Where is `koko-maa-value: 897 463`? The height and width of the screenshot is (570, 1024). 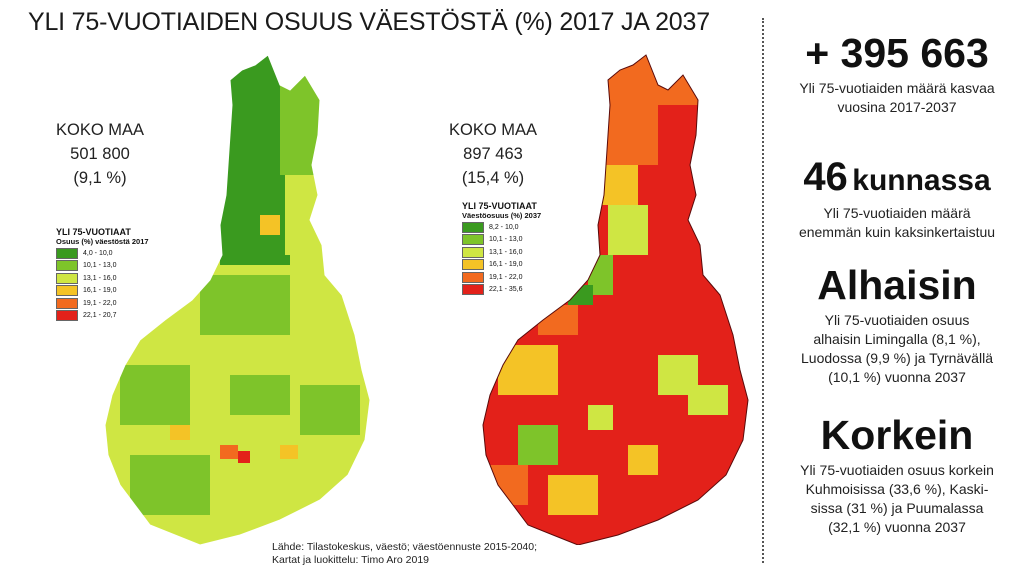 koko-maa-value: 897 463 is located at coordinates (493, 154).